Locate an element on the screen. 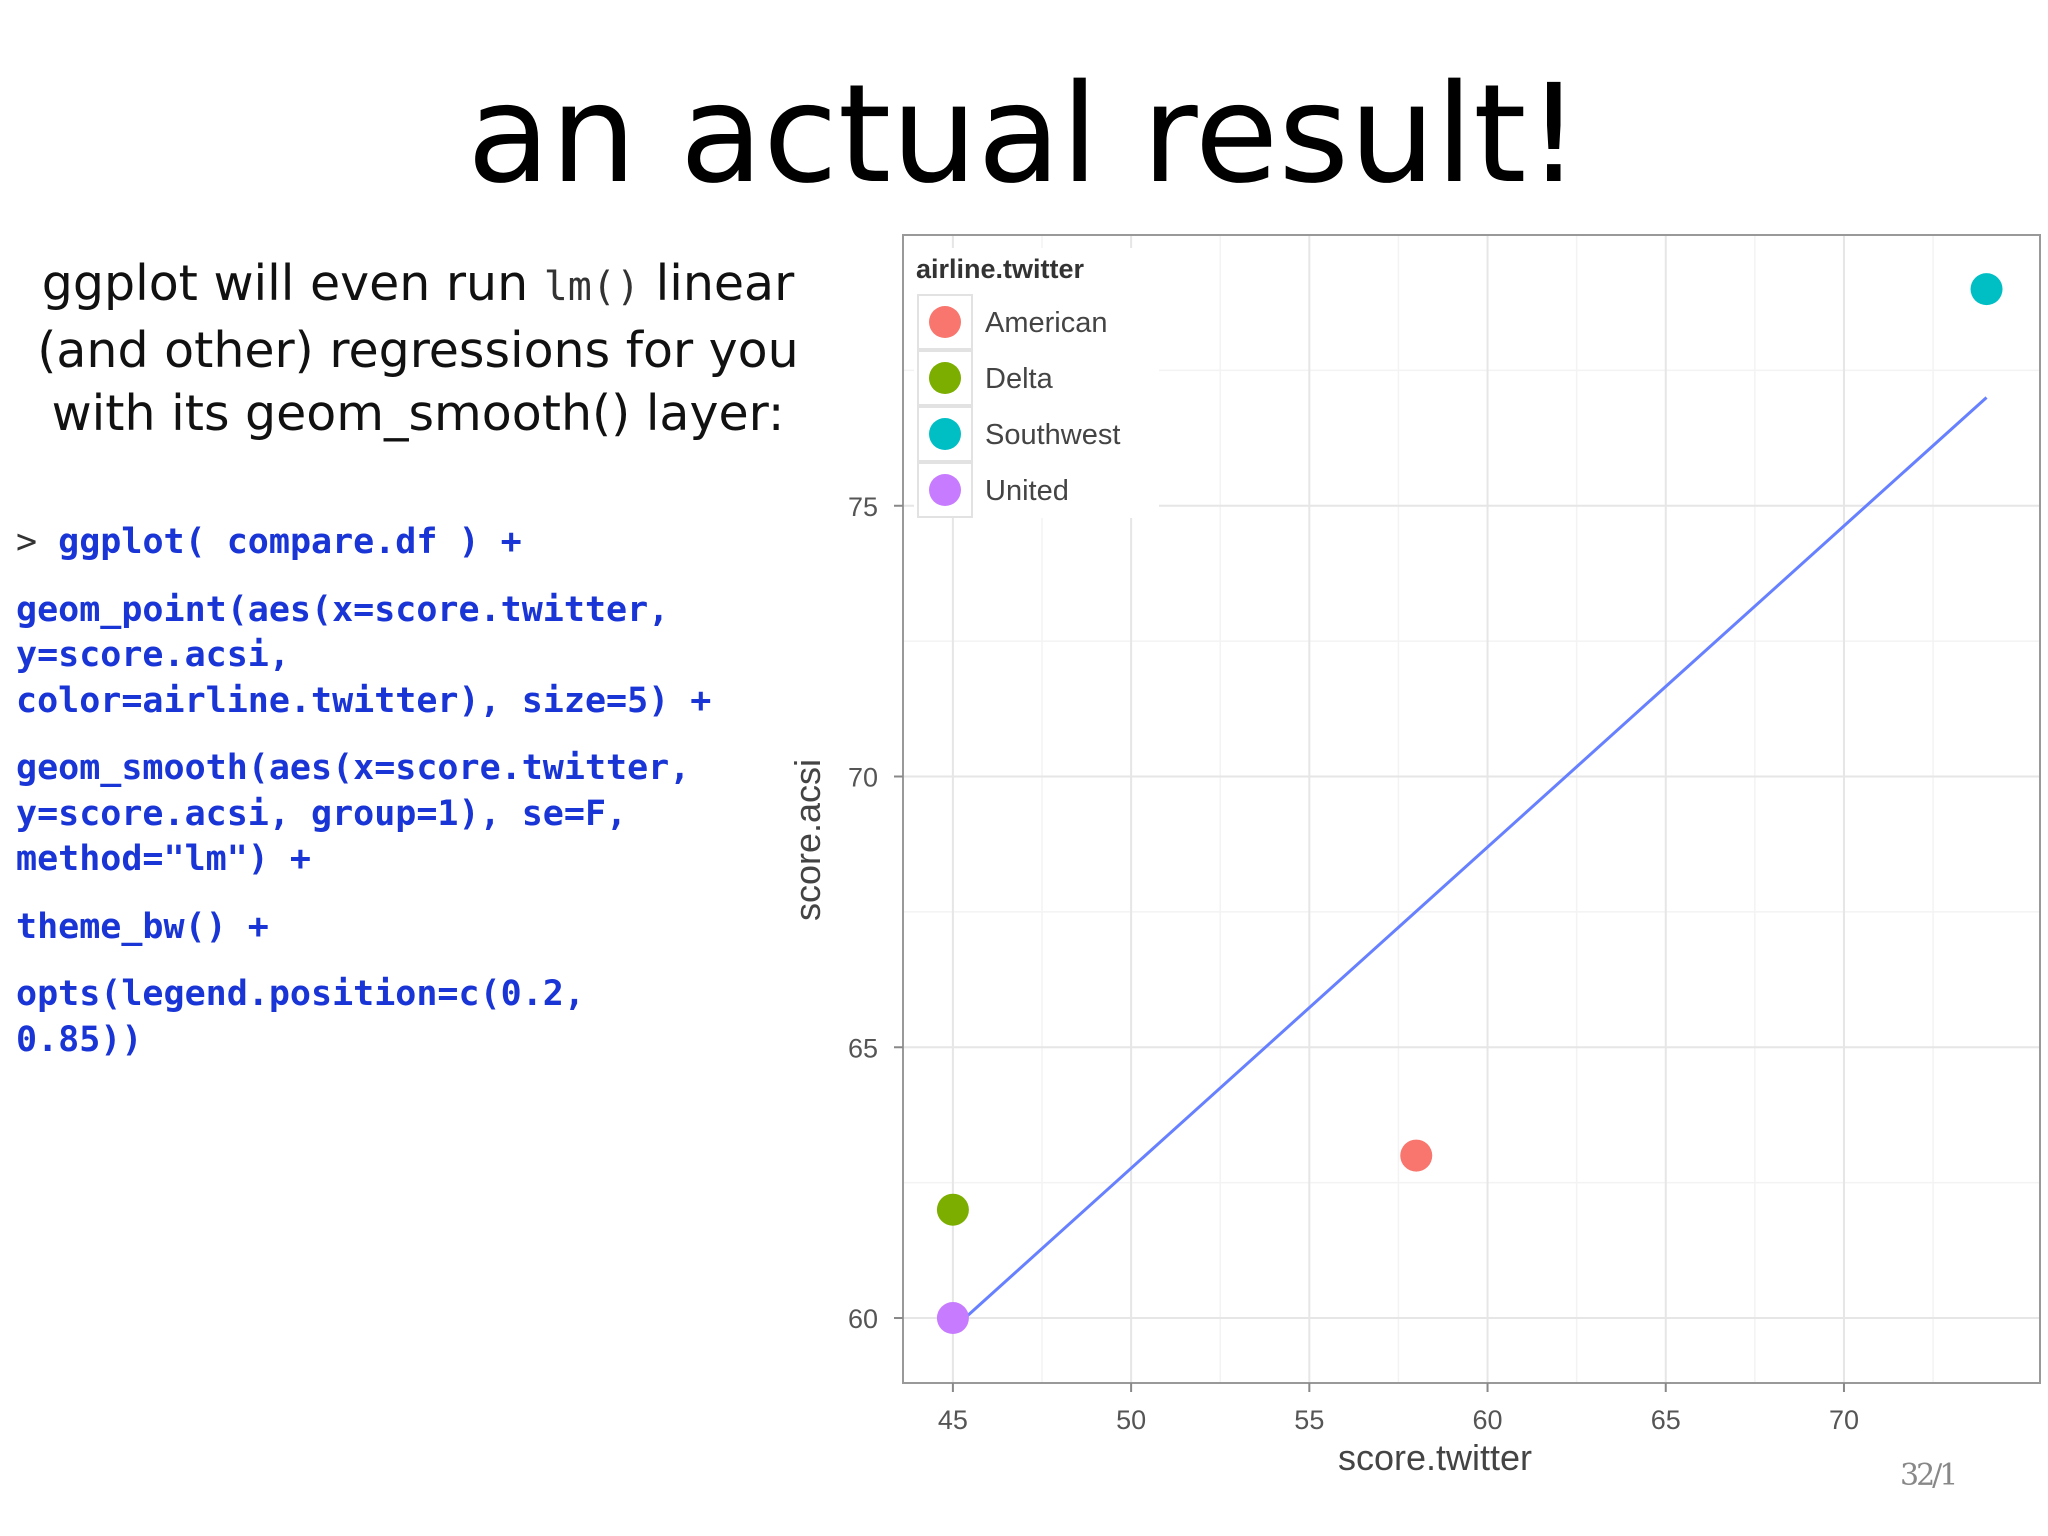  y-axis-title: score.acsi is located at coordinates (807, 840).